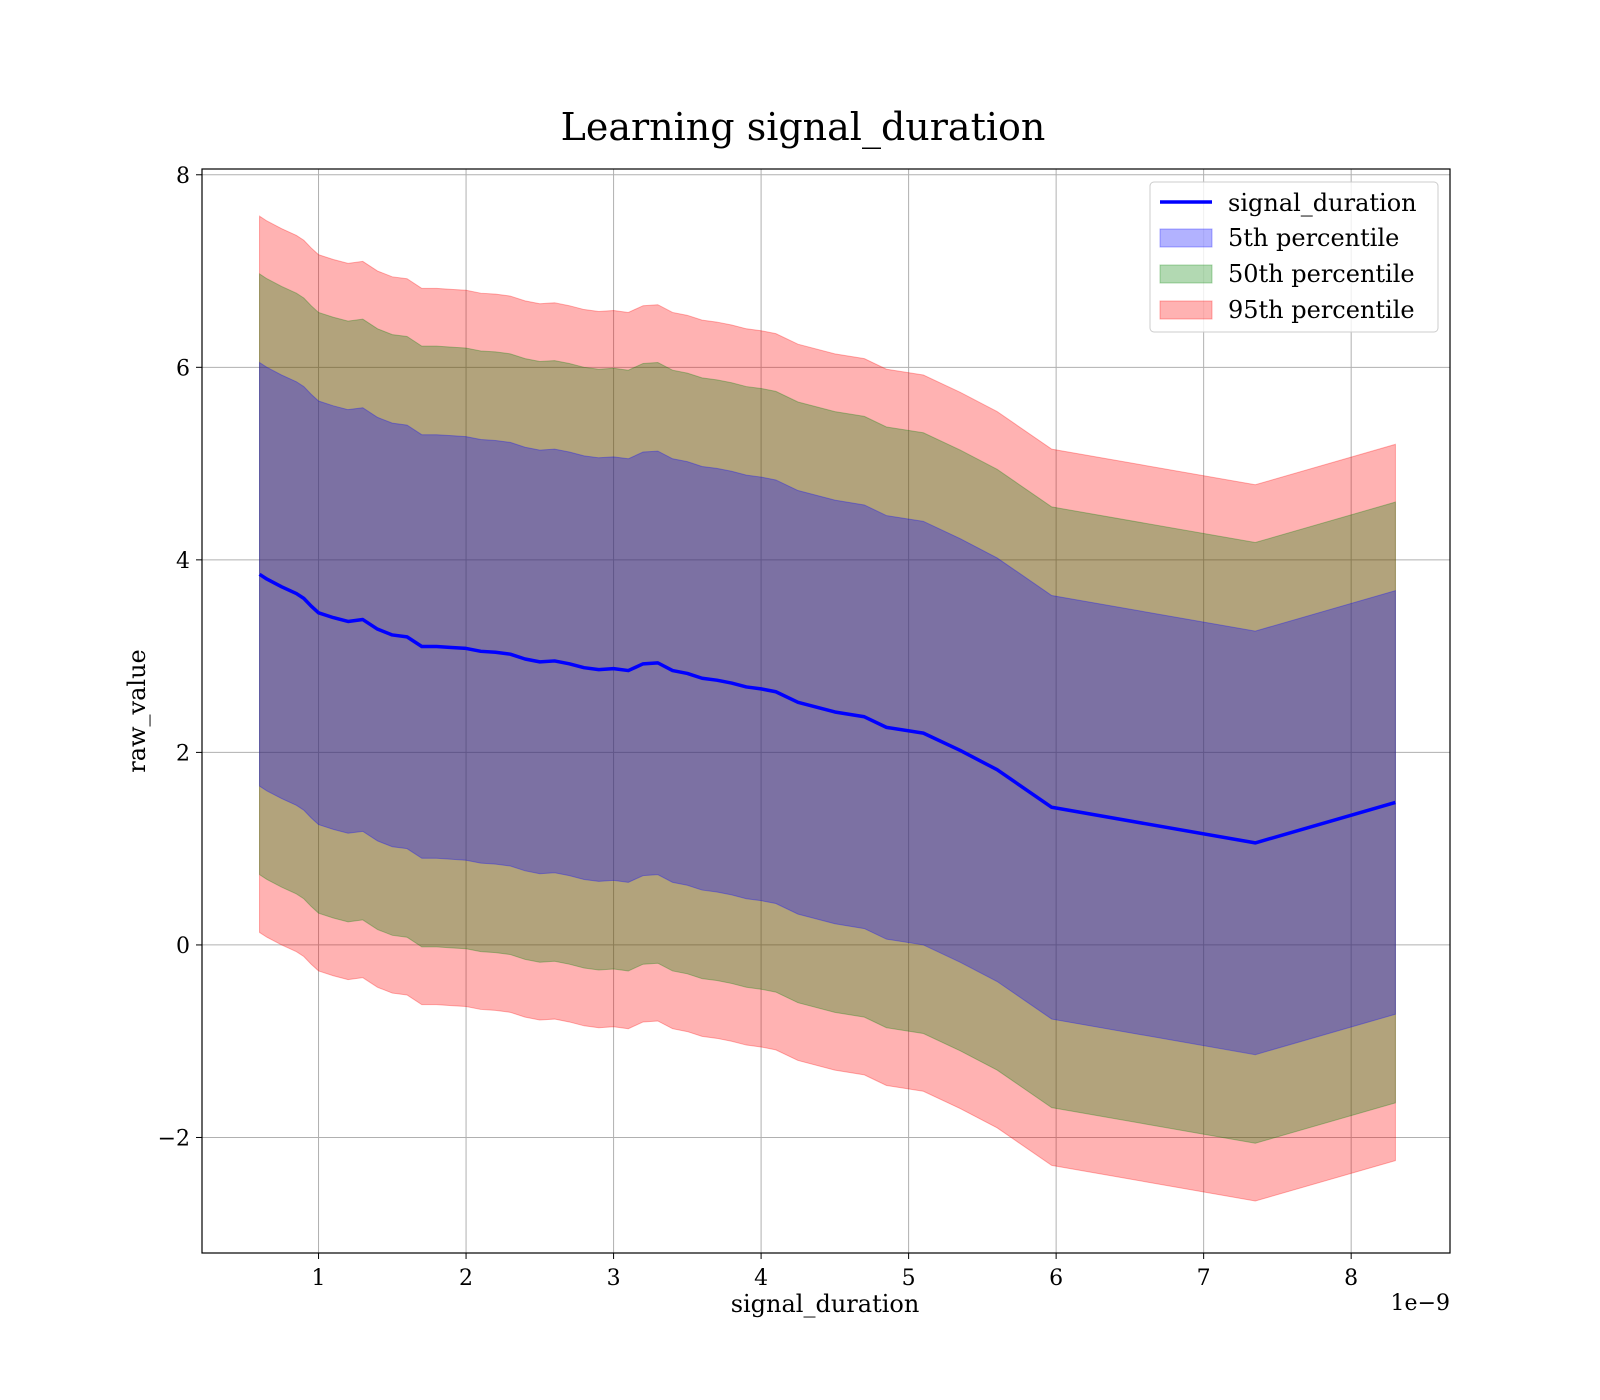  What do you see at coordinates (614, 1278) in the screenshot?
I see `x-tick-label: 3` at bounding box center [614, 1278].